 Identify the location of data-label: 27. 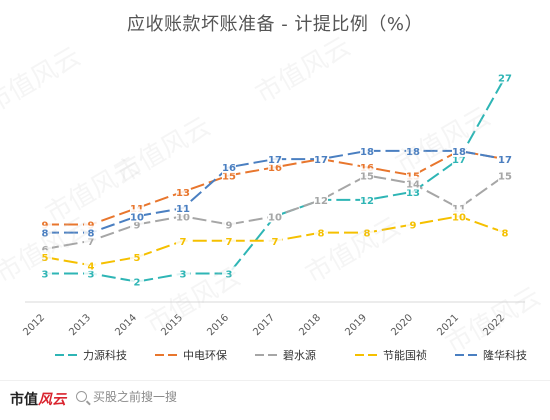
(505, 78).